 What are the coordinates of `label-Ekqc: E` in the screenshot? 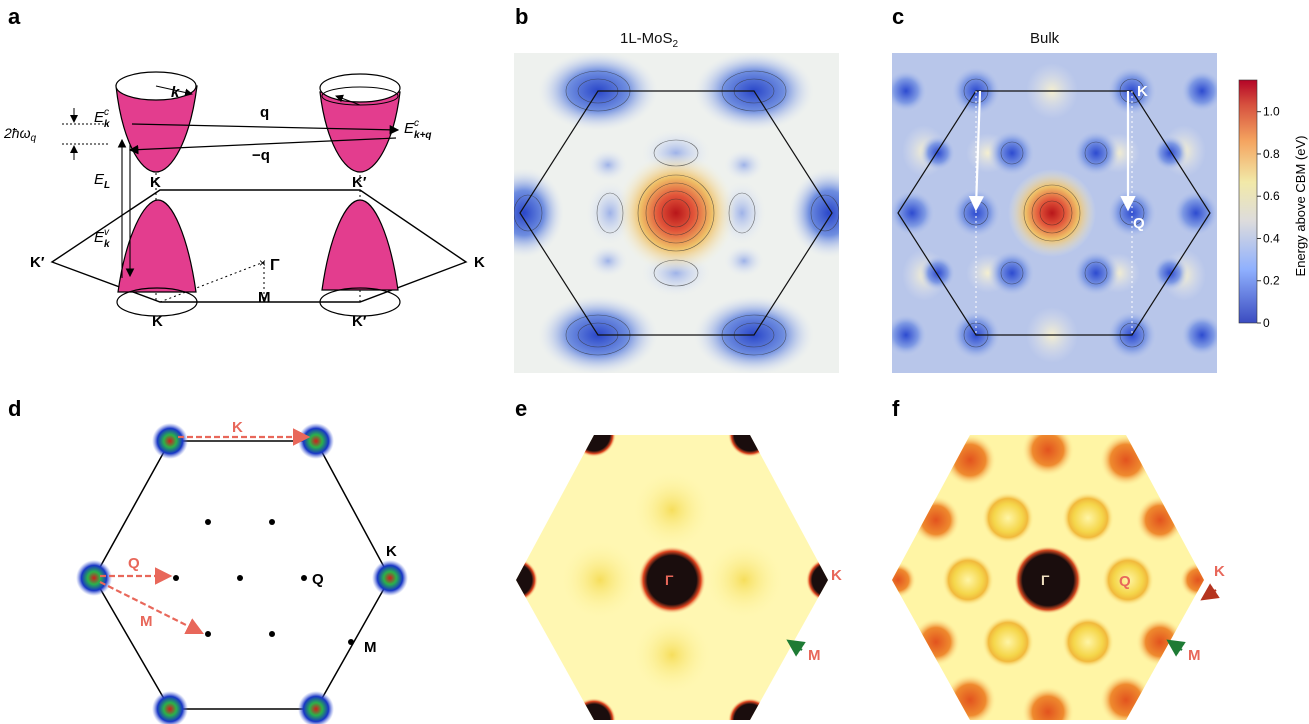 It's located at (409, 128).